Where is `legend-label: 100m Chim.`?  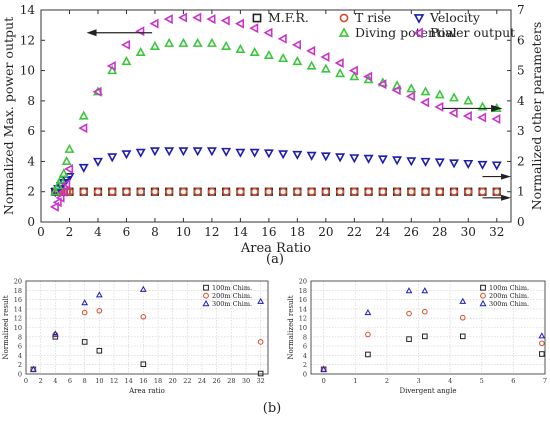
legend-label: 100m Chim. is located at coordinates (509, 288).